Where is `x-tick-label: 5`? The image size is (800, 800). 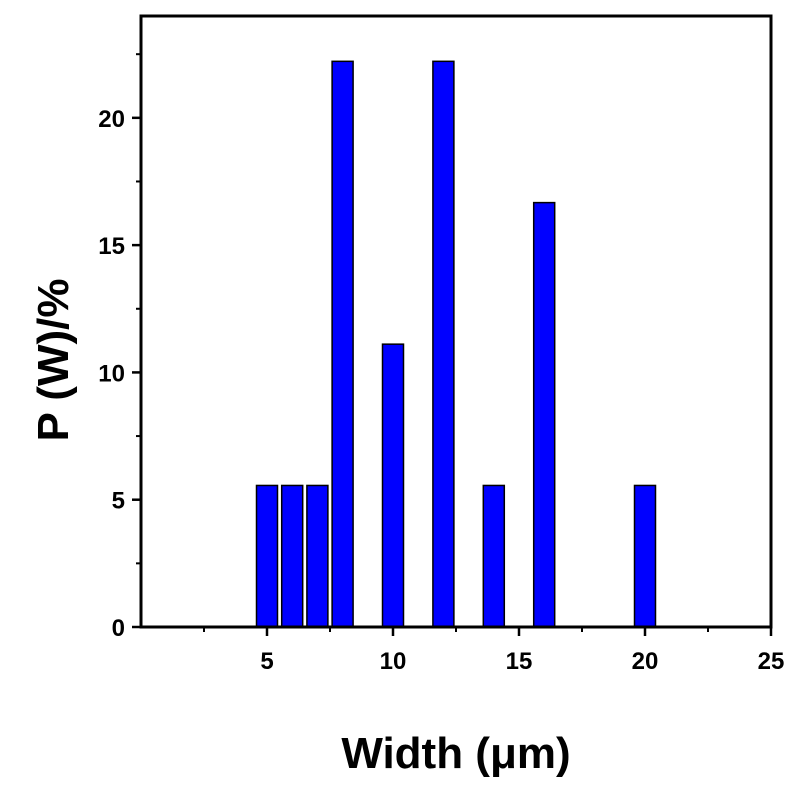 x-tick-label: 5 is located at coordinates (266, 661).